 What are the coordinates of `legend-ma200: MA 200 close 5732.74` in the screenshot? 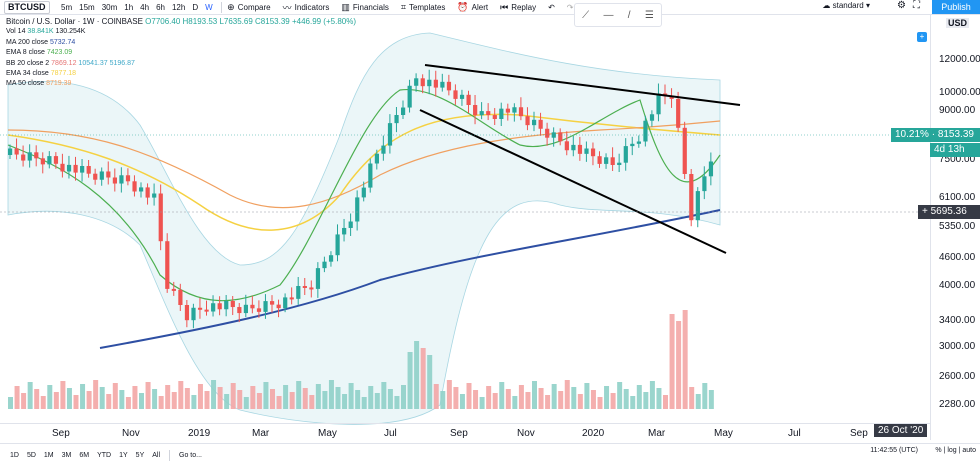 It's located at (181, 43).